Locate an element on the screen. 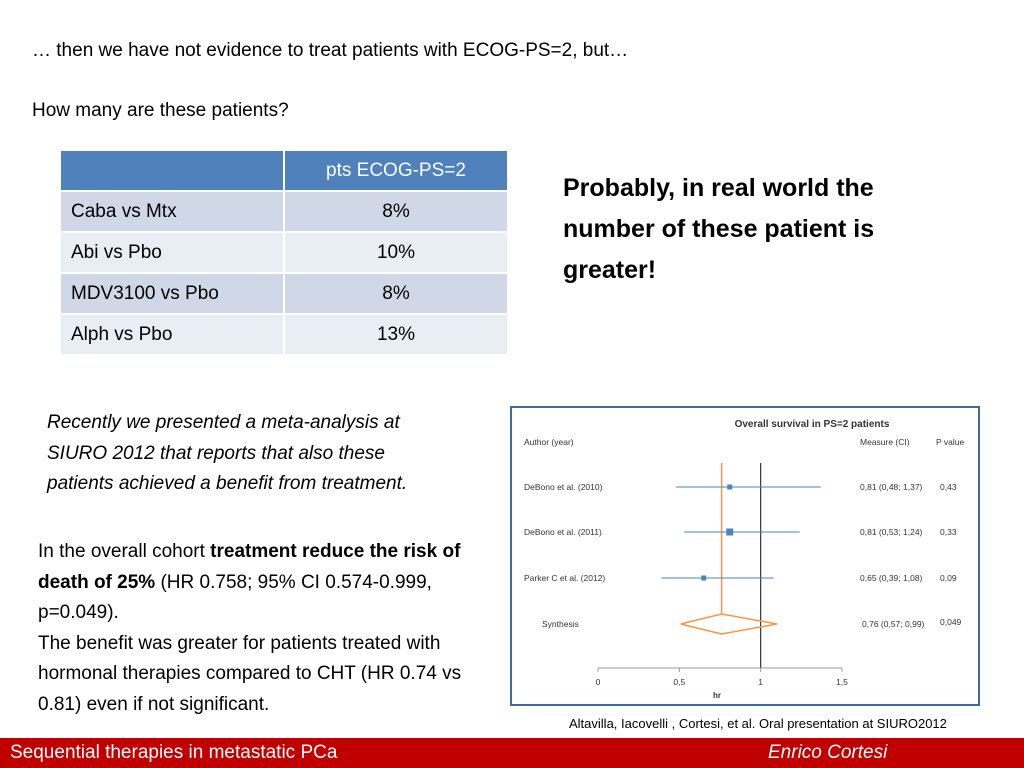 The height and width of the screenshot is (768, 1024). forest-col-pvalue: P value is located at coordinates (950, 442).